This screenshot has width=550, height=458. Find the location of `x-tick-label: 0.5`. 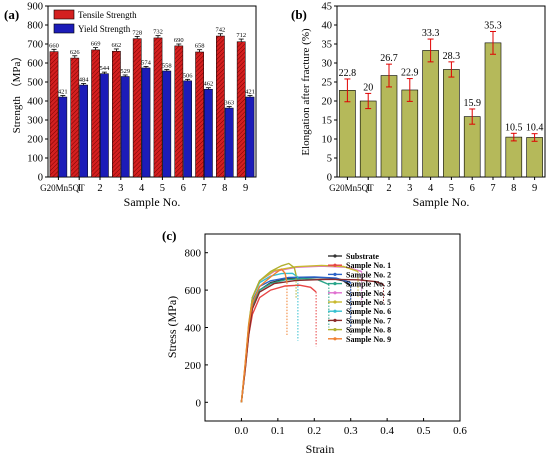

x-tick-label: 0.5 is located at coordinates (424, 431).